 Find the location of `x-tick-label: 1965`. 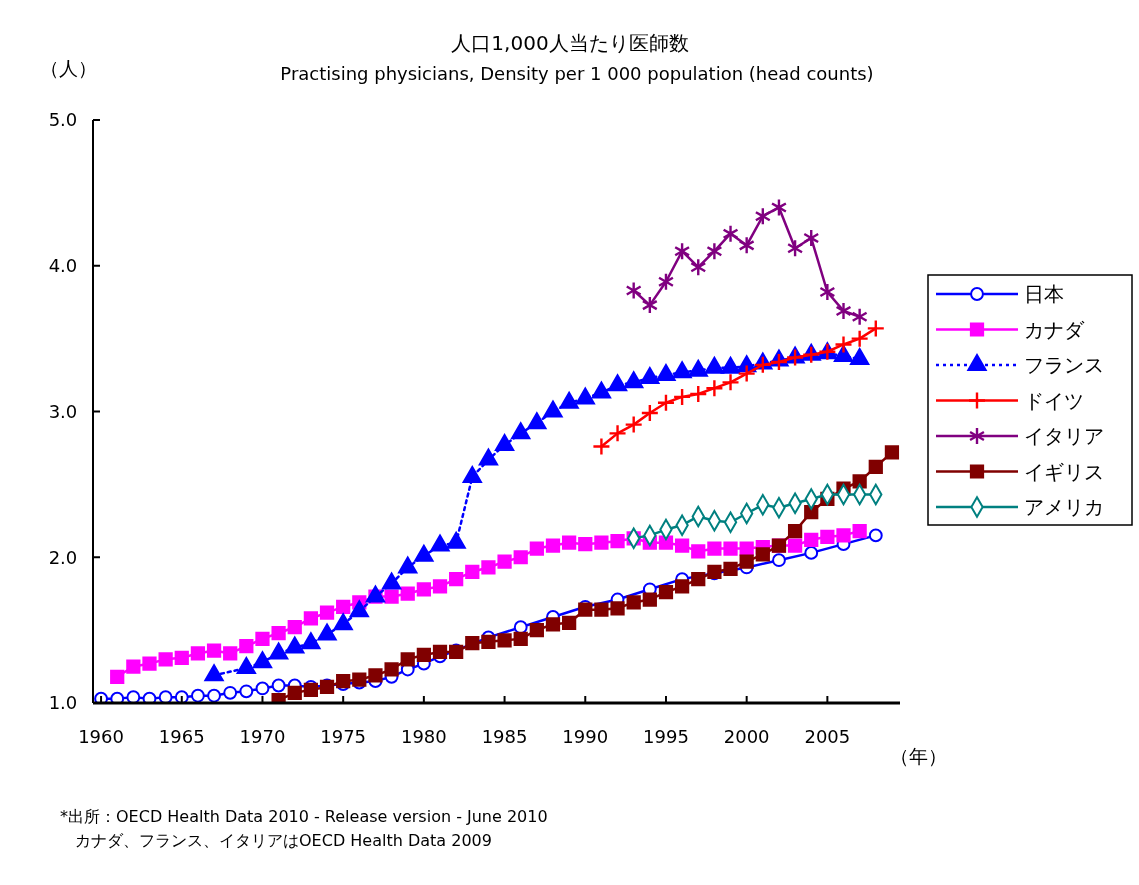

x-tick-label: 1965 is located at coordinates (181, 736).